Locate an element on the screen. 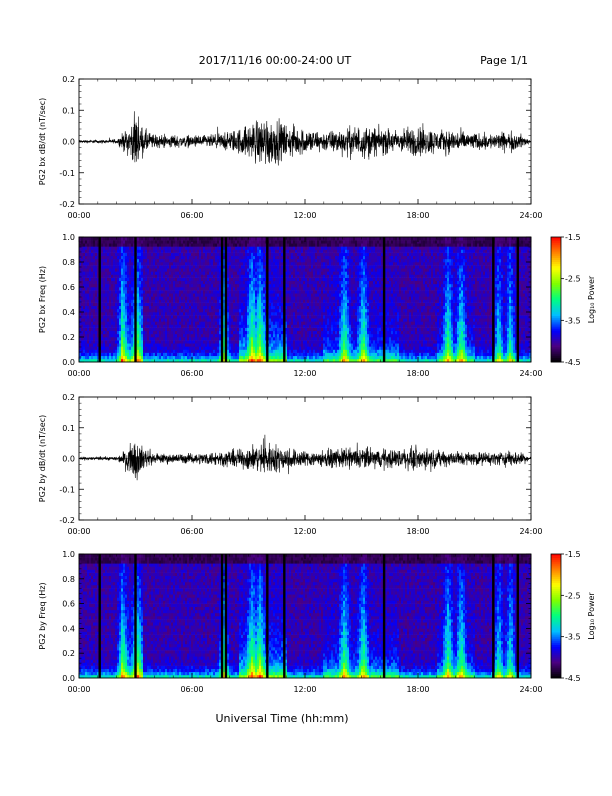 The width and height of the screenshot is (612, 796). y-axis-label: PG2 bx Freq (Hz) is located at coordinates (42, 299).